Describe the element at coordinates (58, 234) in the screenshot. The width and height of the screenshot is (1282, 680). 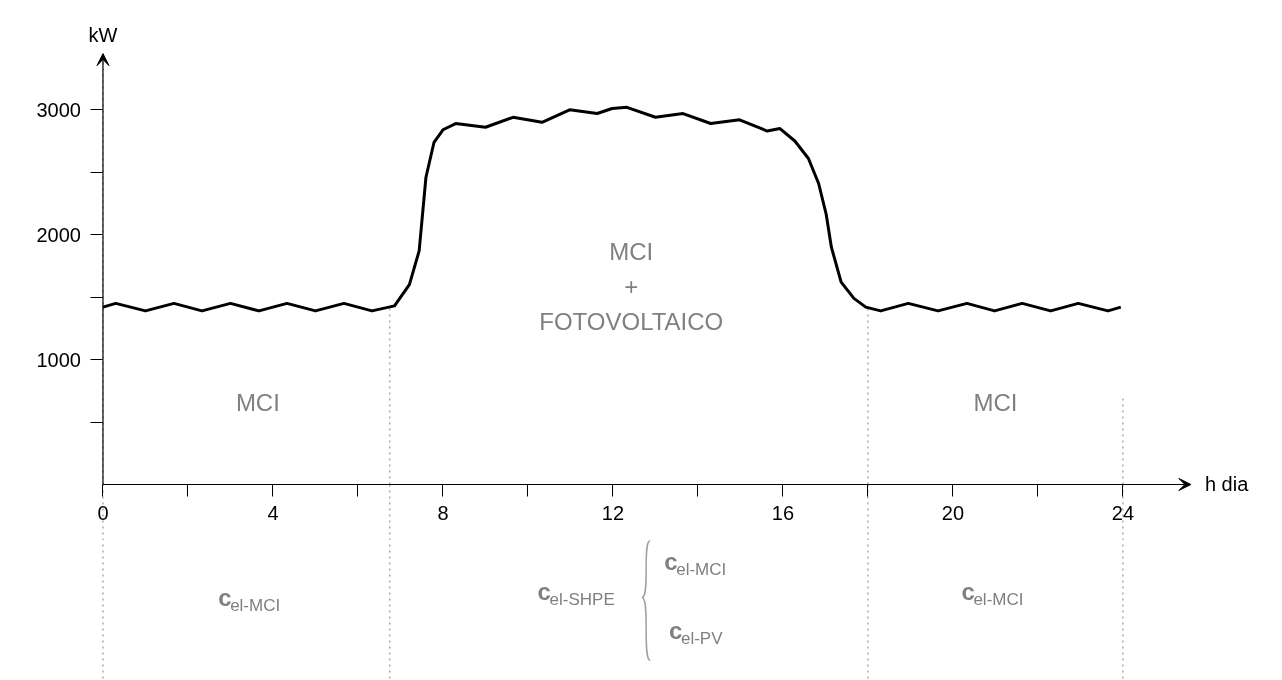
I see `y-tick-label: 2000` at that location.